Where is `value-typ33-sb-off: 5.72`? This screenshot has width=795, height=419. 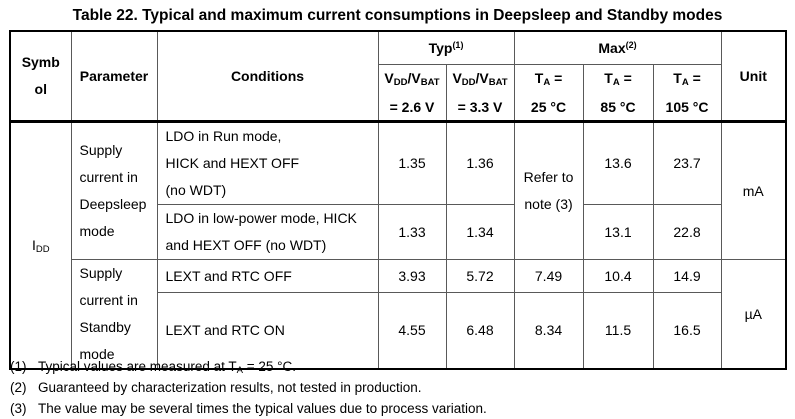
value-typ33-sb-off: 5.72 is located at coordinates (480, 276).